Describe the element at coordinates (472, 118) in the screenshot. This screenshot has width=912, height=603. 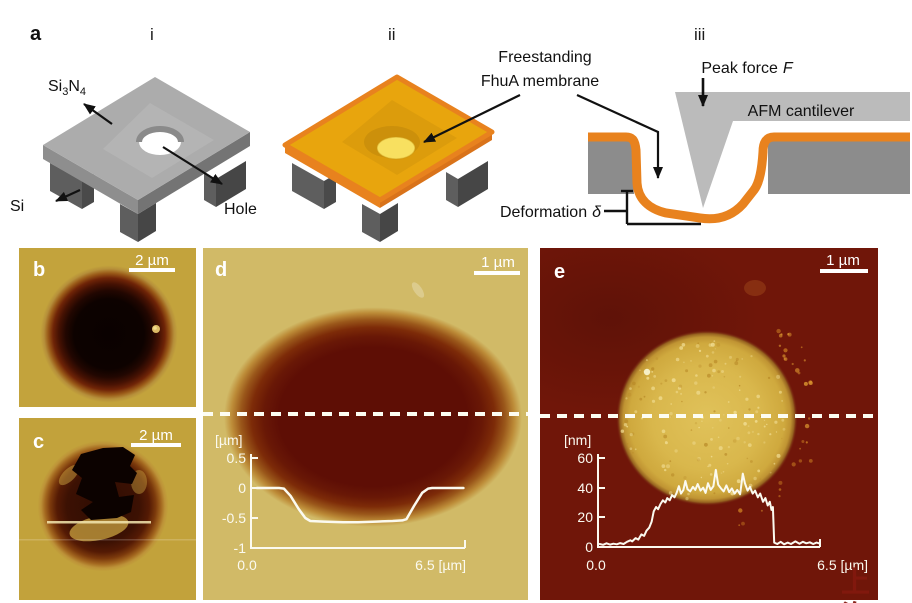
I see `membrane-arrow-to-ii` at that location.